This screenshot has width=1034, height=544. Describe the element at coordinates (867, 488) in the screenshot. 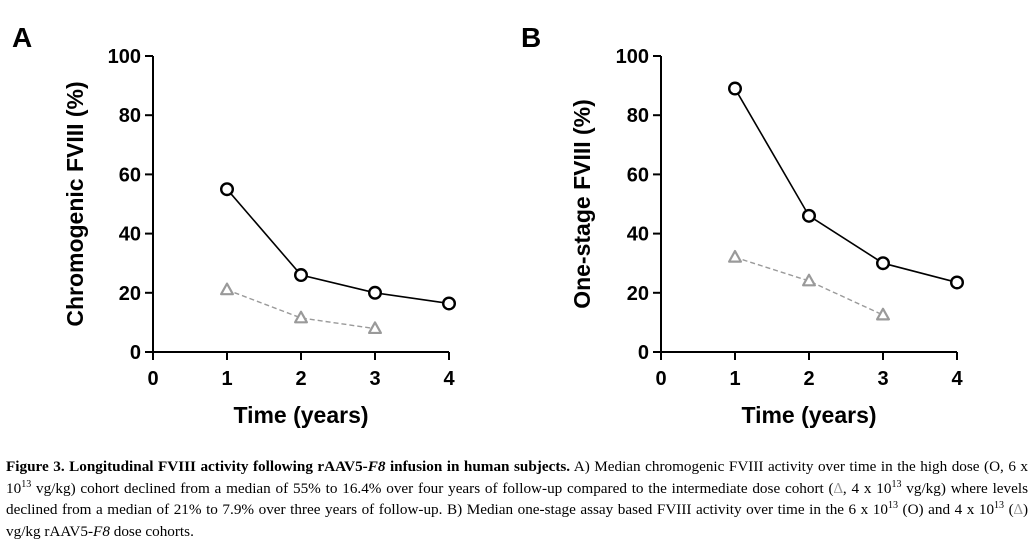

I see `caption-text-a3: , 4 x 10` at that location.